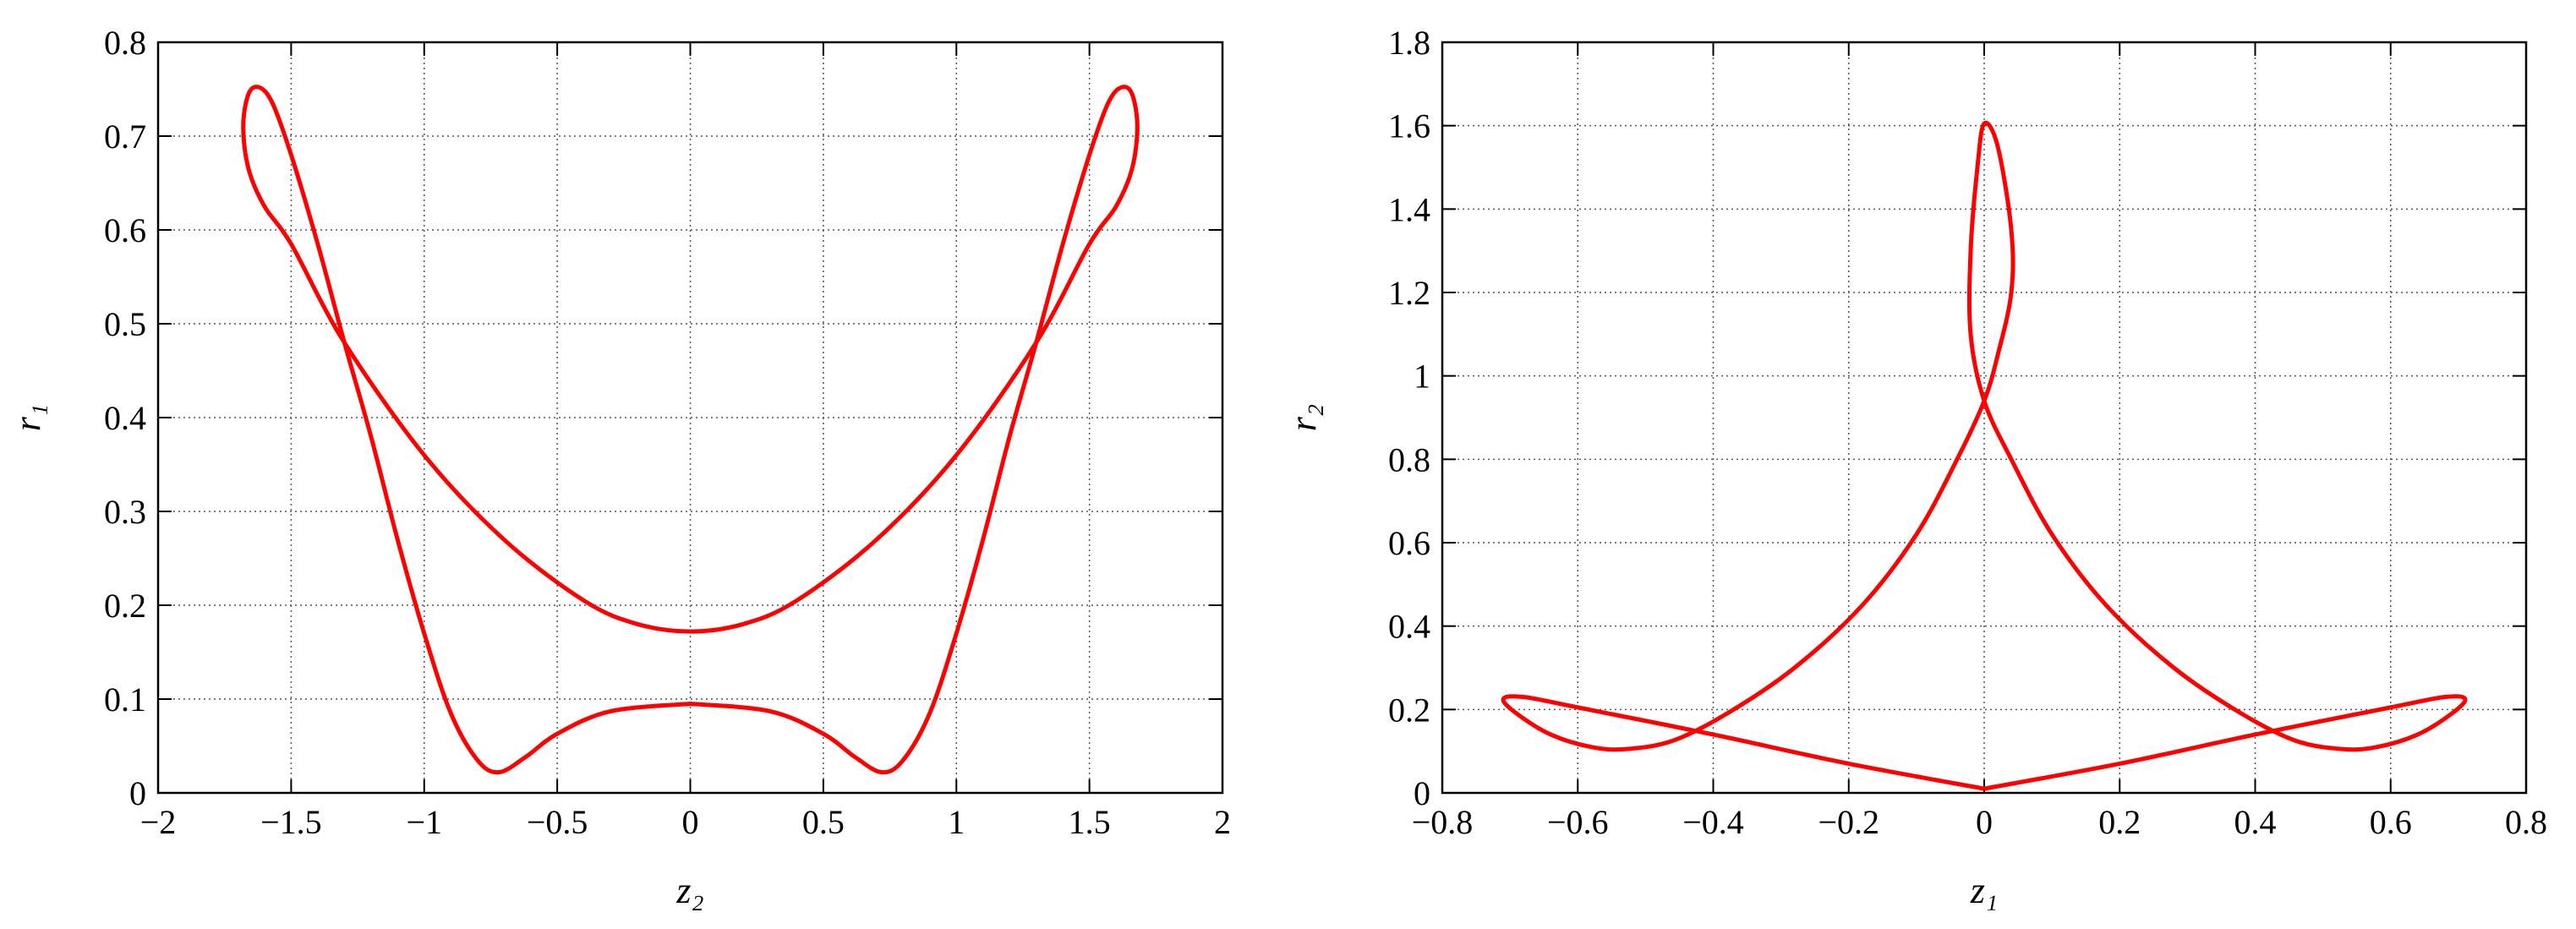 Image resolution: width=2576 pixels, height=929 pixels. What do you see at coordinates (125, 512) in the screenshot?
I see `y-tick-label: 0.3` at bounding box center [125, 512].